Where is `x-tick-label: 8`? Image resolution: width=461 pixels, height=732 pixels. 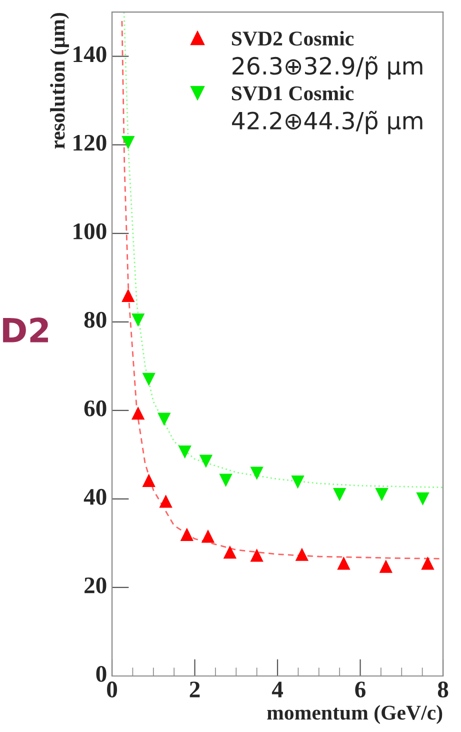 x-tick-label: 8 is located at coordinates (443, 690).